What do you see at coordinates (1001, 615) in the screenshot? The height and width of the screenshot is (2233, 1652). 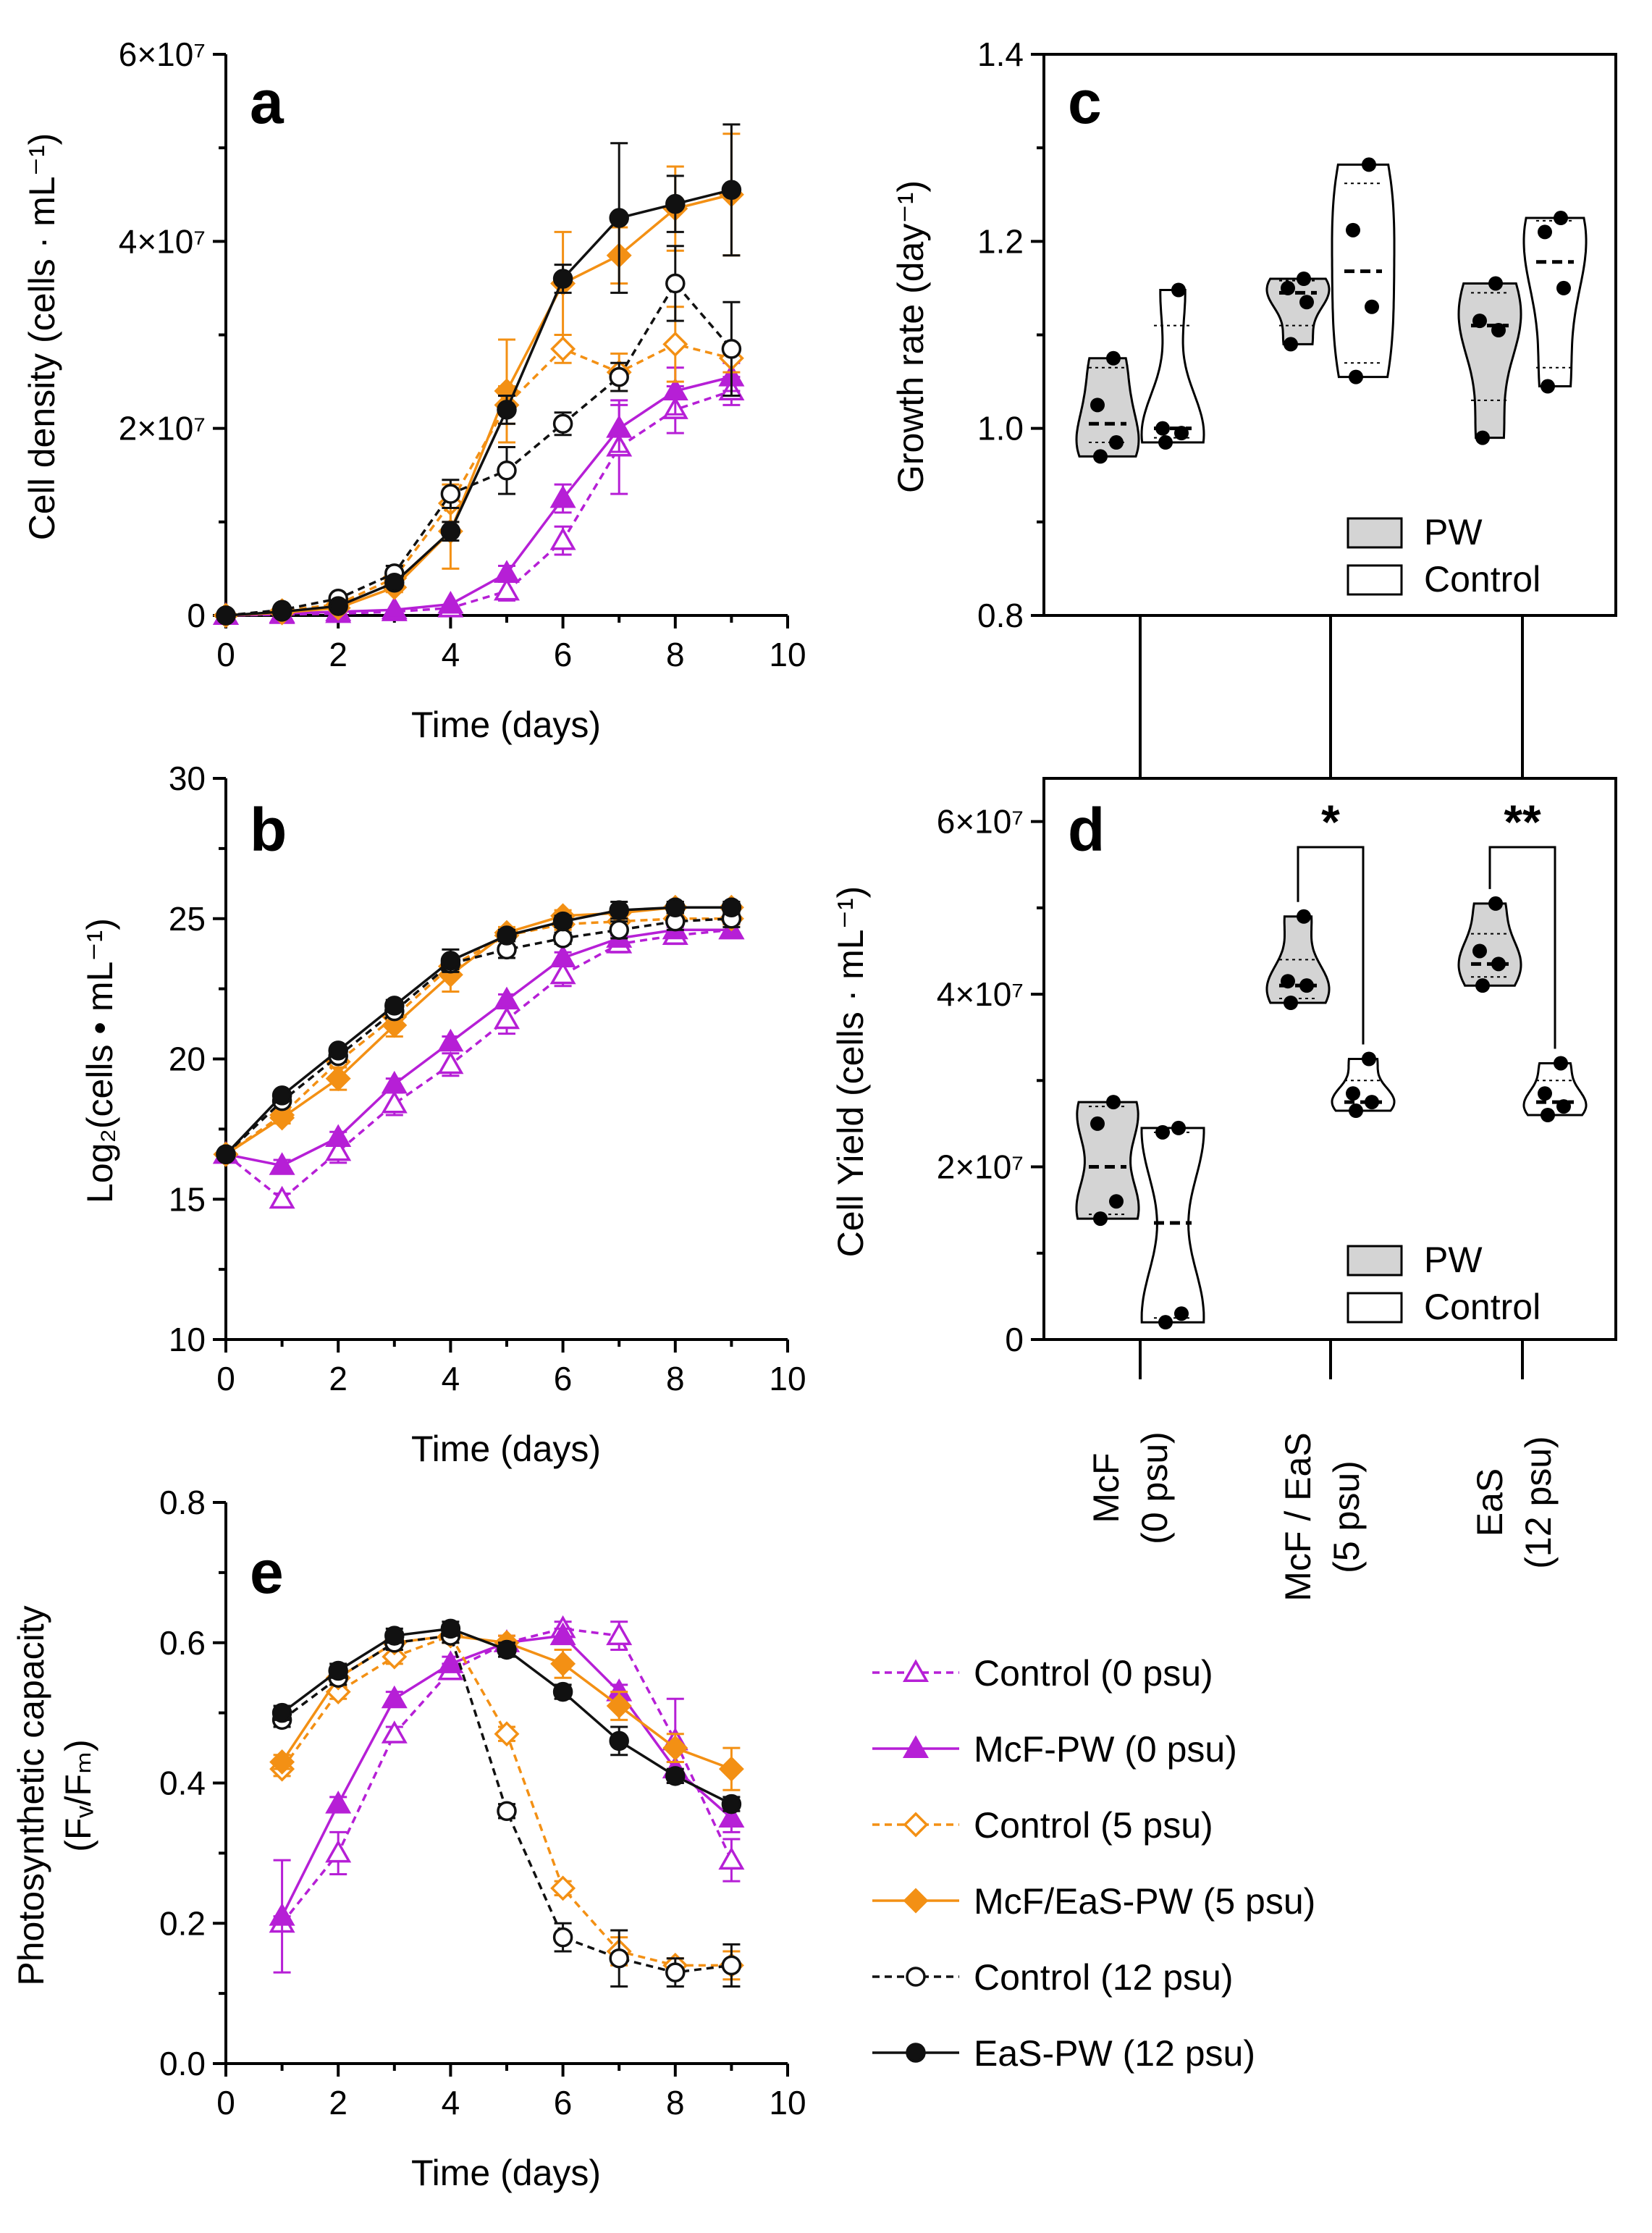 I see `y-tick-label: 0.8` at bounding box center [1001, 615].